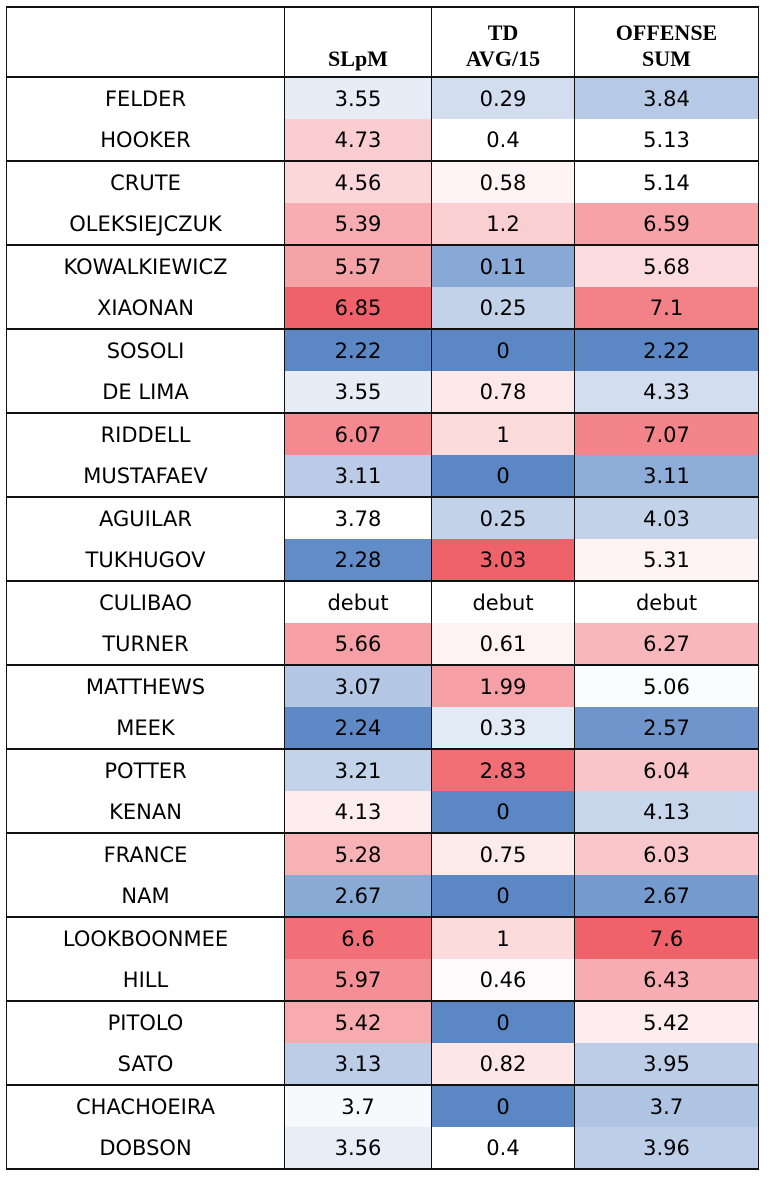  What do you see at coordinates (145, 980) in the screenshot?
I see `fighter-name-cell: HILL` at bounding box center [145, 980].